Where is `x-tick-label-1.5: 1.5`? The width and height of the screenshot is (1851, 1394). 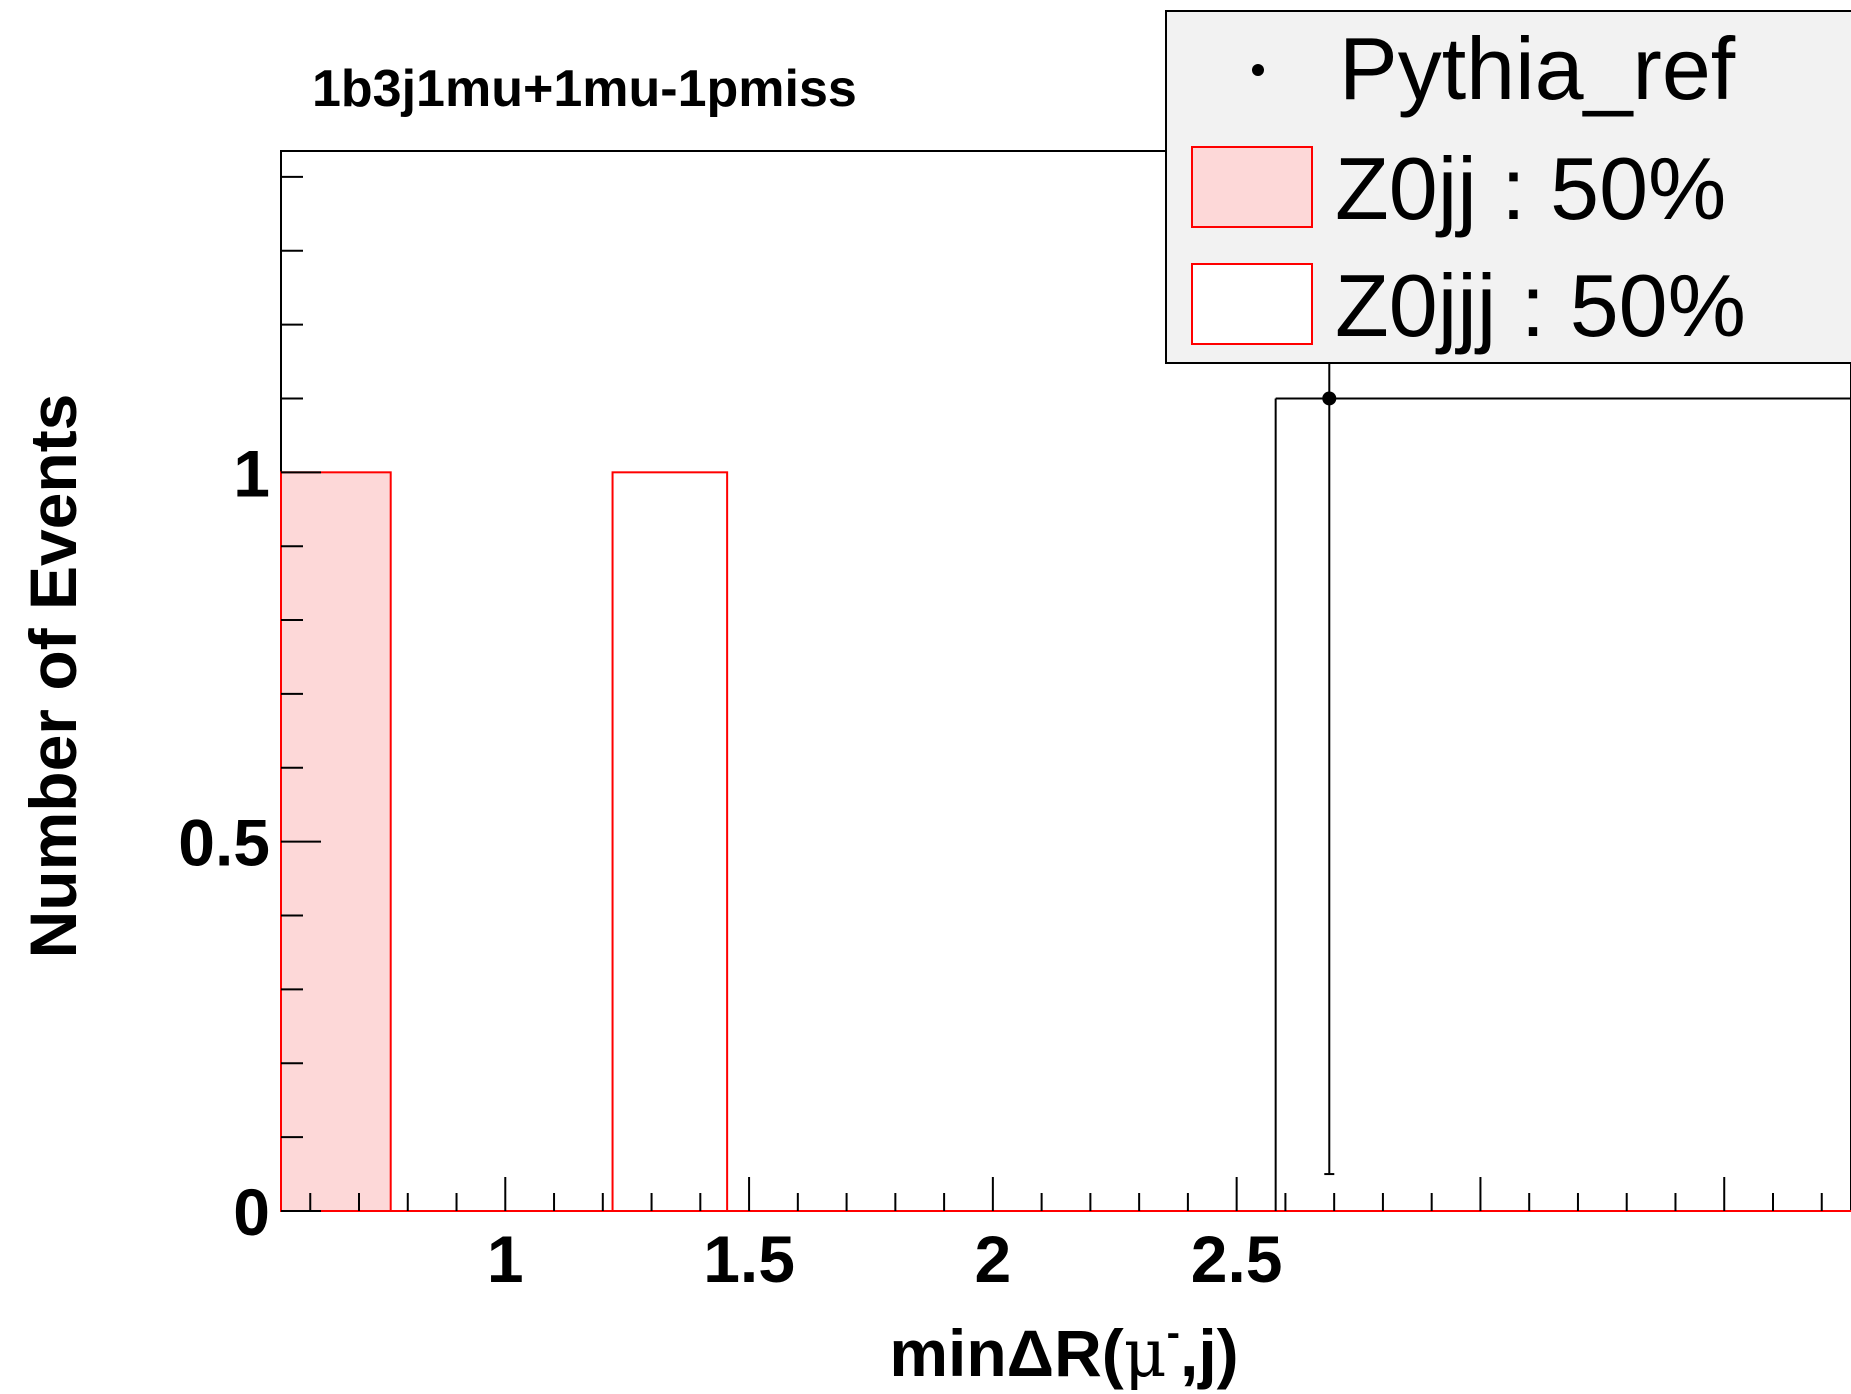 x-tick-label-1.5: 1.5 is located at coordinates (749, 1259).